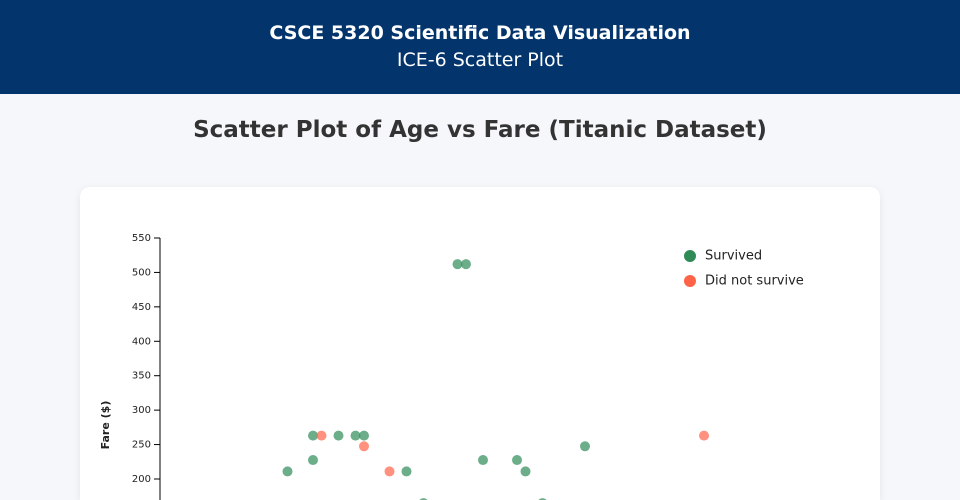 The height and width of the screenshot is (500, 960). What do you see at coordinates (105, 425) in the screenshot?
I see `y-axis-label: Fare ($)` at bounding box center [105, 425].